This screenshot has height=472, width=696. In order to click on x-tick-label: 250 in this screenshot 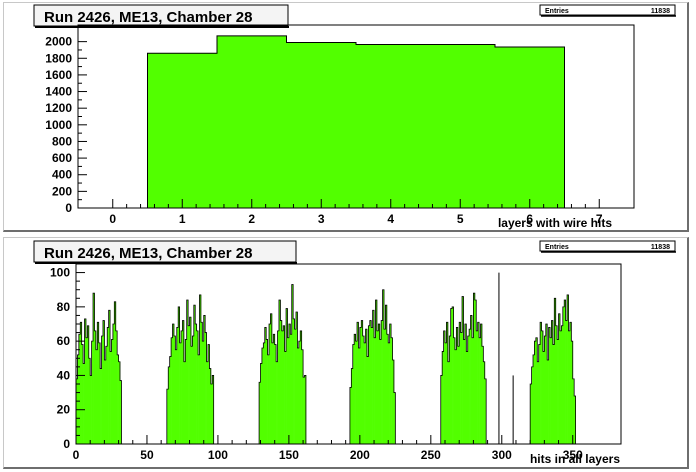, I will do `click(431, 455)`.